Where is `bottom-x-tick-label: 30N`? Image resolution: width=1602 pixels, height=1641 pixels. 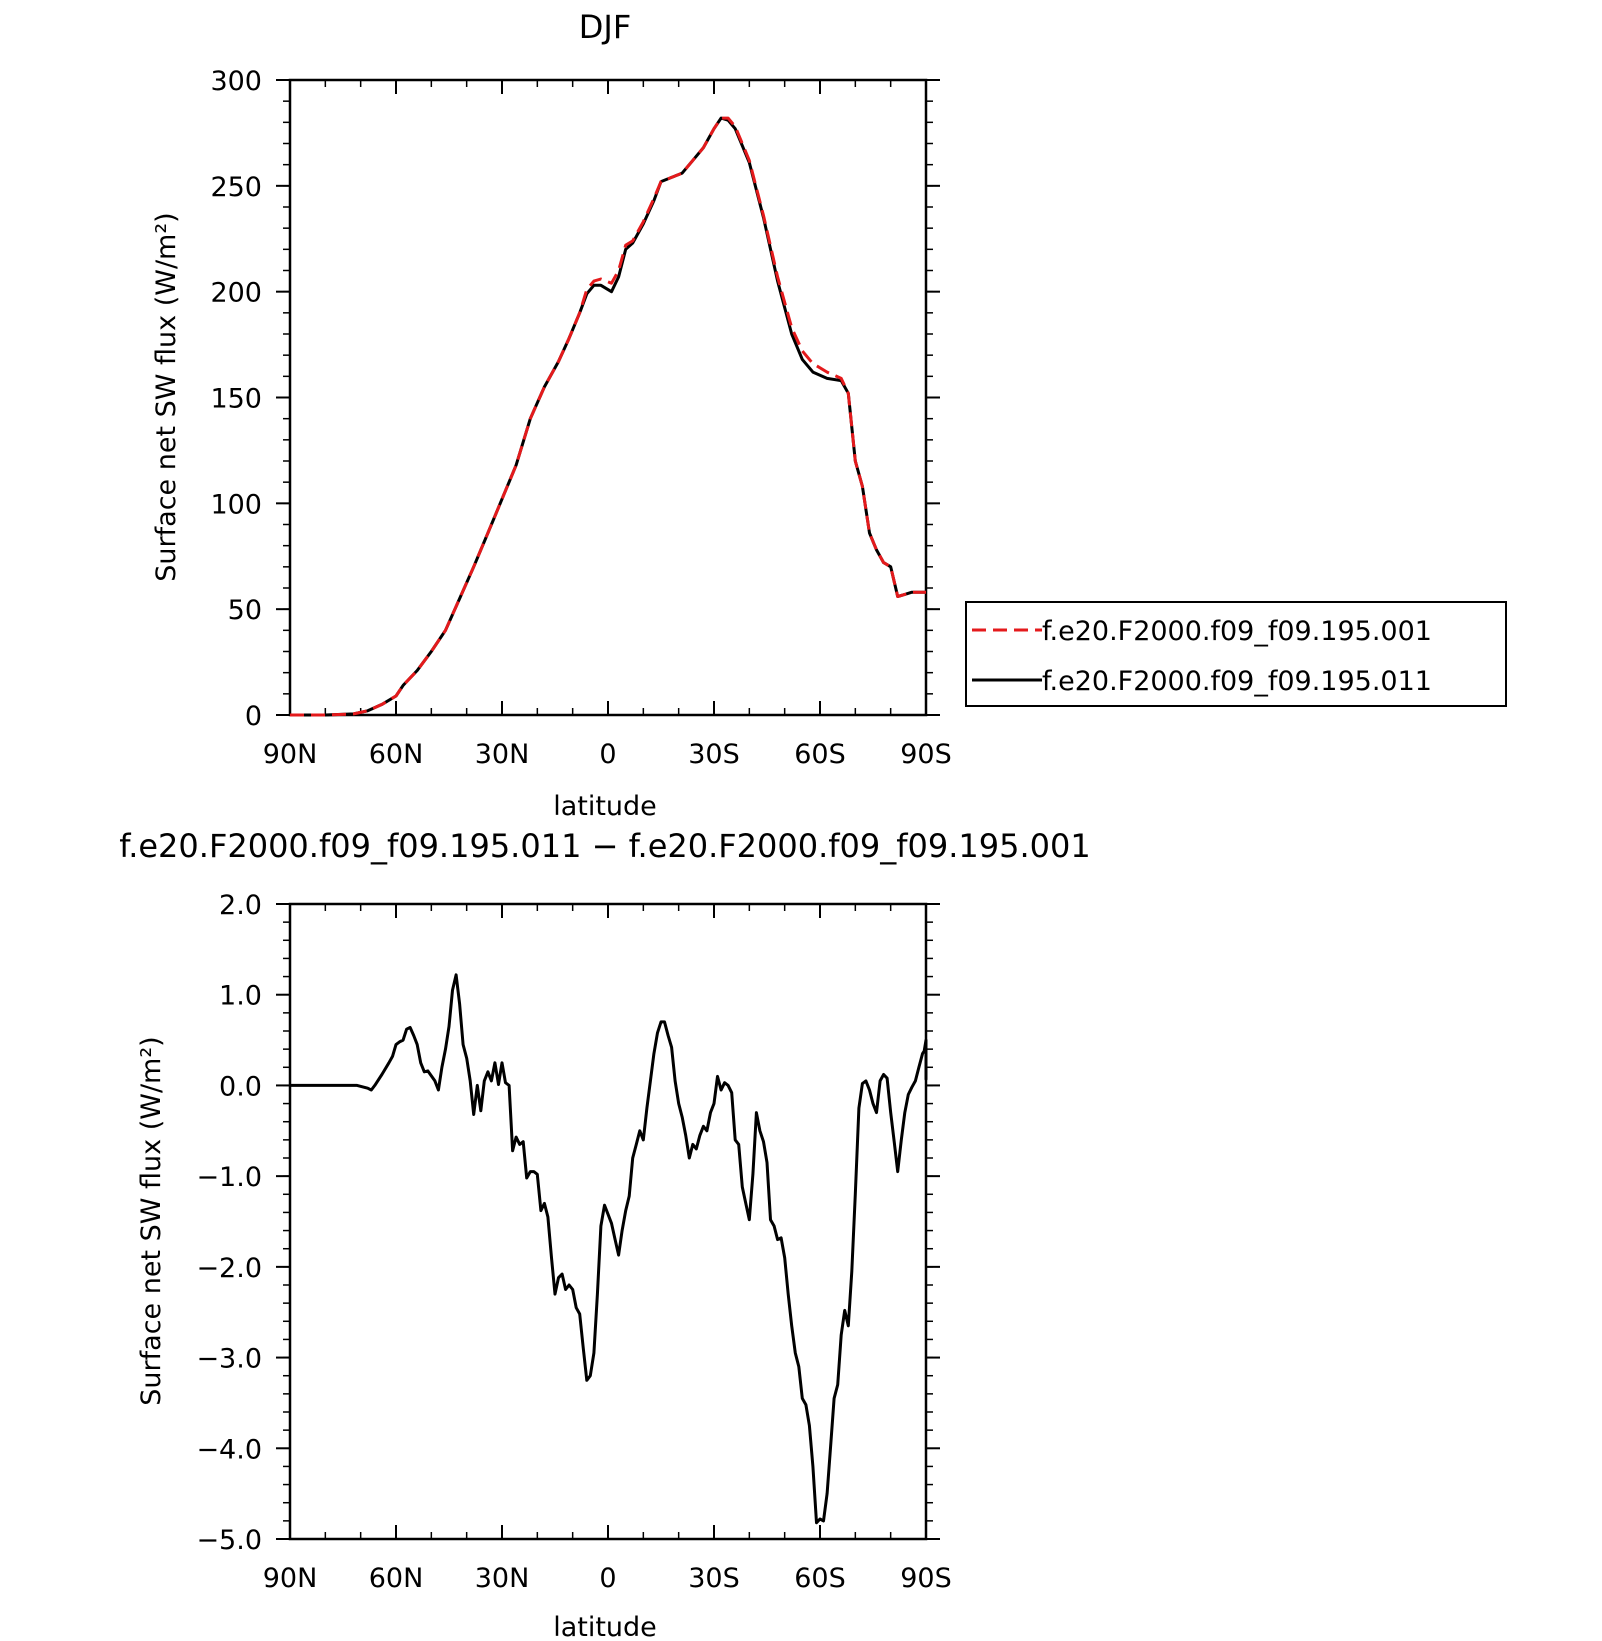 bottom-x-tick-label: 30N is located at coordinates (502, 1578).